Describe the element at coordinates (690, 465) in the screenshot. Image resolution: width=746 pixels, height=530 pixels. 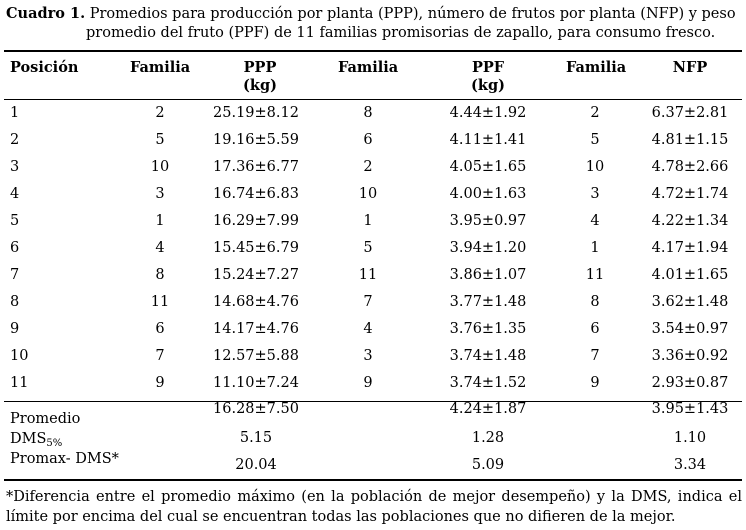
I see `promax-nfp: 3.34` at that location.